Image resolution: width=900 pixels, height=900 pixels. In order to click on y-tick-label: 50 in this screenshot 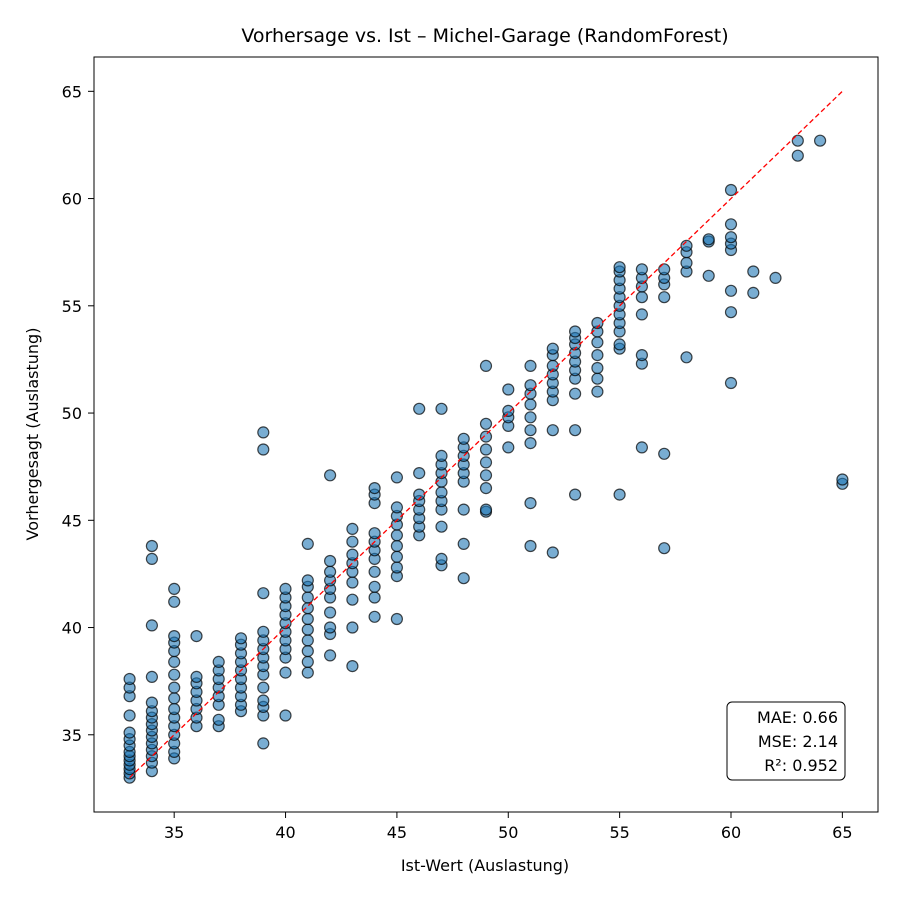, I will do `click(72, 413)`.